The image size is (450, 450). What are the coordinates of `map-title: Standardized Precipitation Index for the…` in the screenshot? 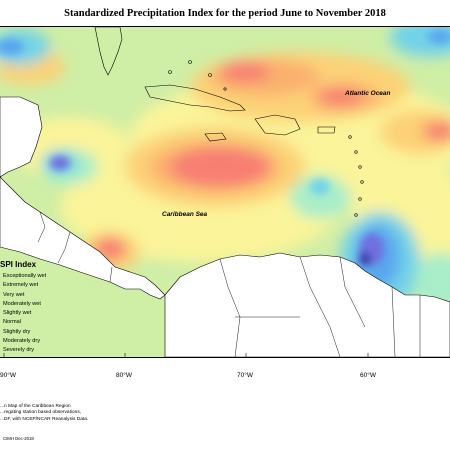 It's located at (225, 13).